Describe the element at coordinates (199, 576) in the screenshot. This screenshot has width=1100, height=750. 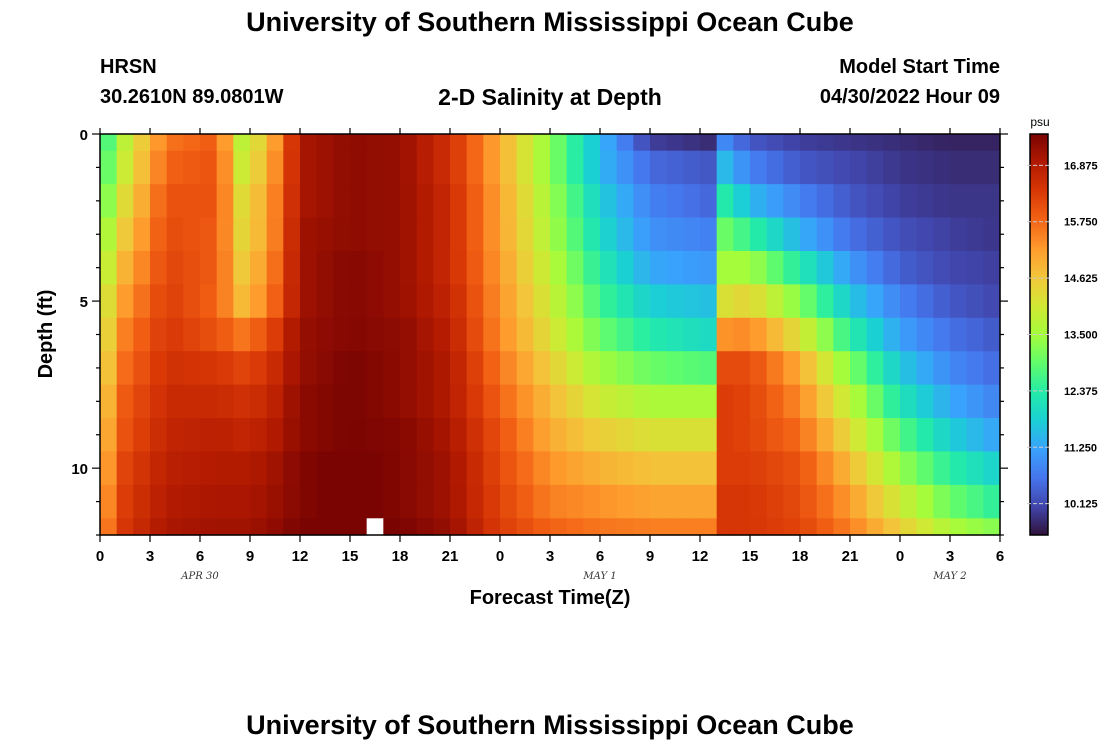
I see `date-label: APR 30` at that location.